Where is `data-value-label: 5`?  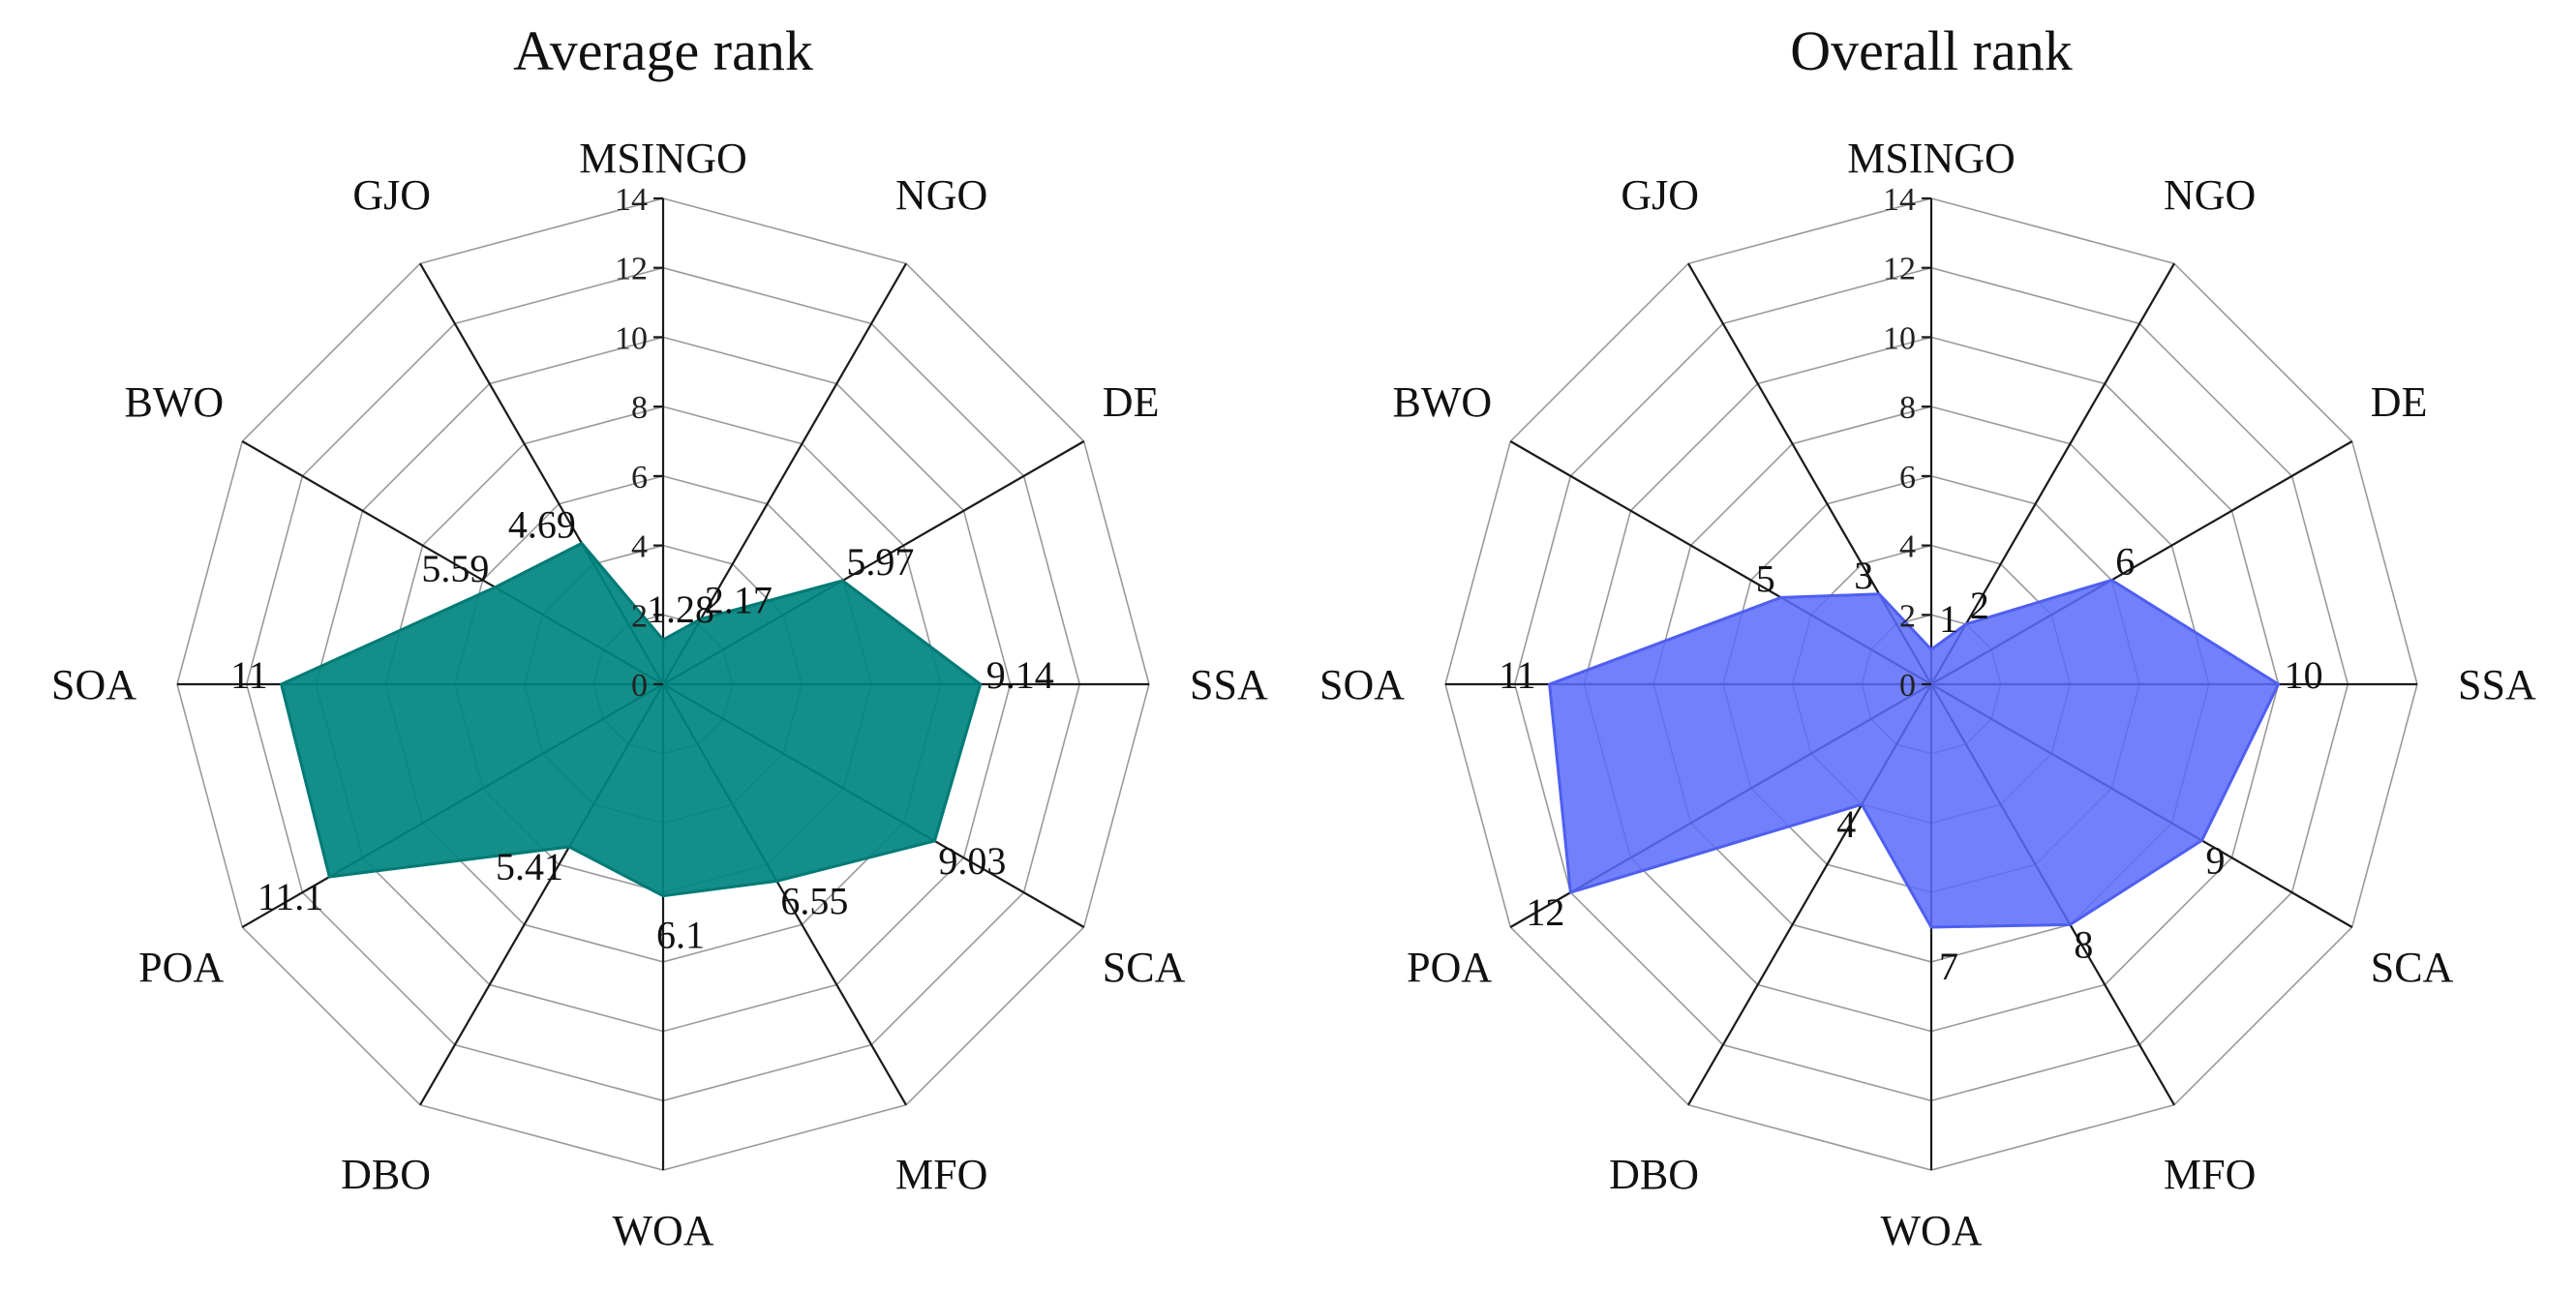 data-value-label: 5 is located at coordinates (1765, 578).